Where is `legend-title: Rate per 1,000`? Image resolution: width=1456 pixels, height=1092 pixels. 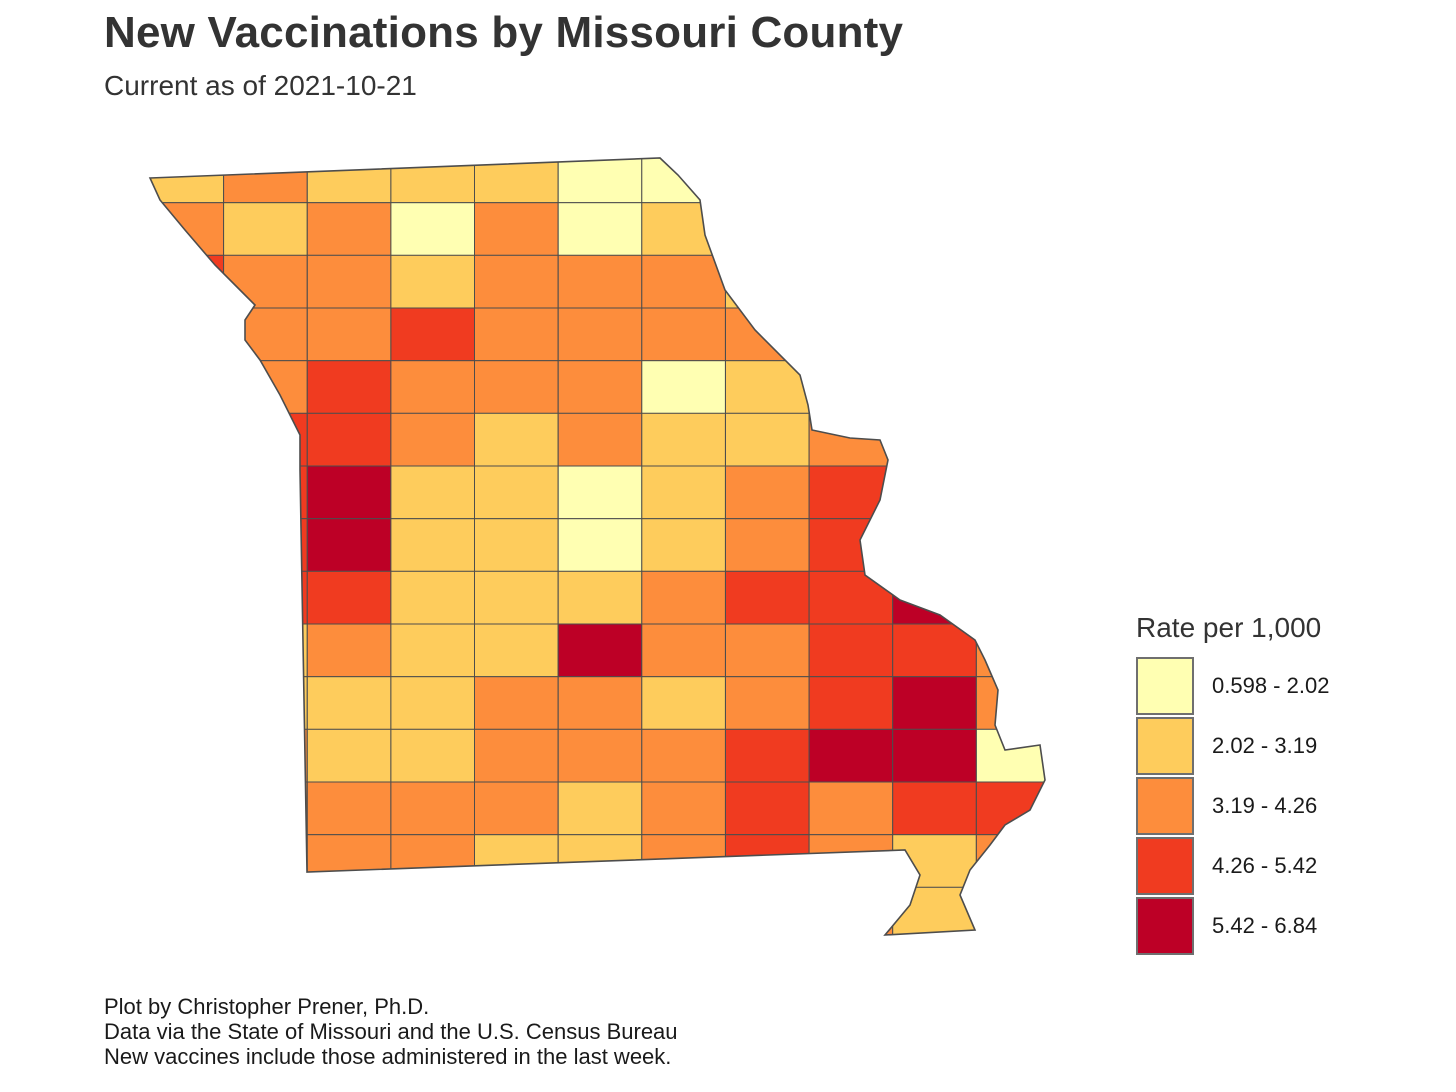 legend-title: Rate per 1,000 is located at coordinates (1229, 627).